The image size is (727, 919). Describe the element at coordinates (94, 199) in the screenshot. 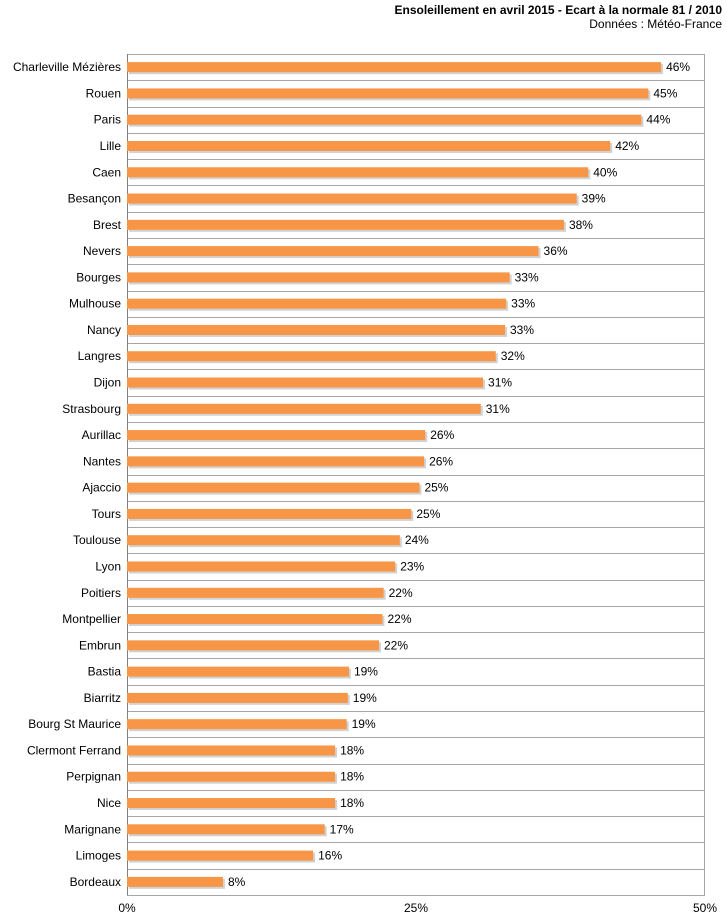

I see `category-label: Besançon` at that location.